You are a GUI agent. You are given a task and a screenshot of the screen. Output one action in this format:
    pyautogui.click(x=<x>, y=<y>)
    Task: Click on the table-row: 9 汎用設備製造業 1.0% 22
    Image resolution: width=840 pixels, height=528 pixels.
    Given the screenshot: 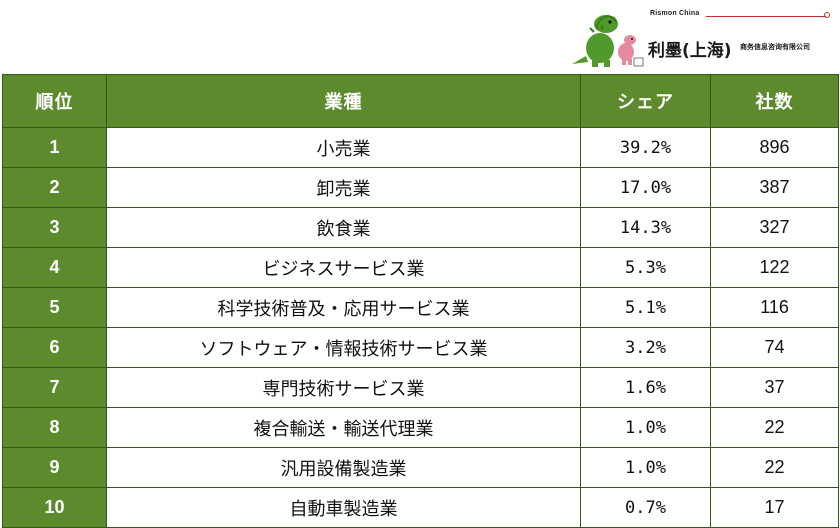 What is the action you would take?
    pyautogui.click(x=420, y=467)
    